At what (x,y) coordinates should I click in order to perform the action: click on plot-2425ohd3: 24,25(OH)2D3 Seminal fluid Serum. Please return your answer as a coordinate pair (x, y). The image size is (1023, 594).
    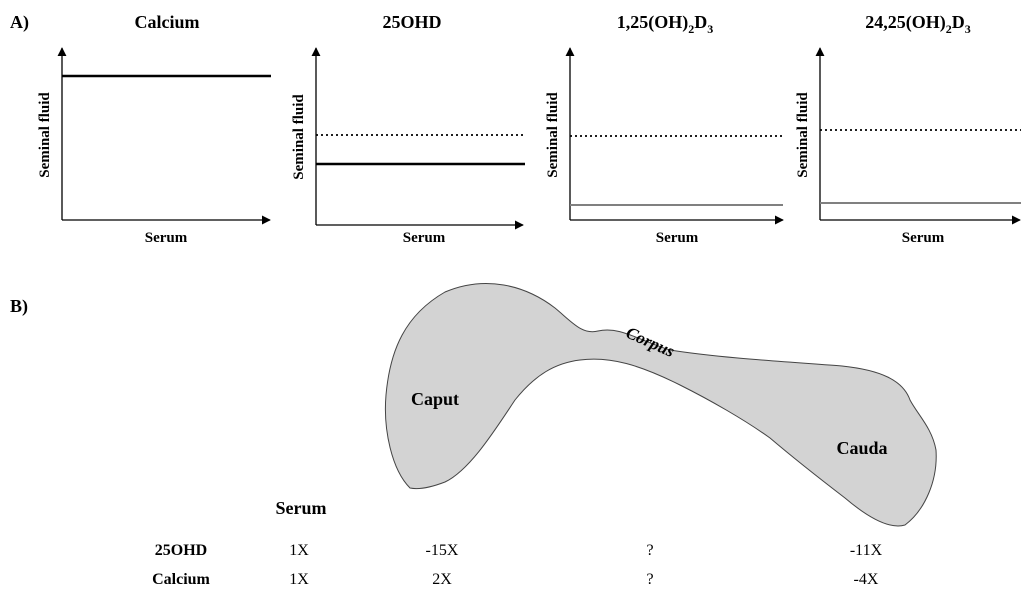
    Looking at the image, I should click on (908, 129).